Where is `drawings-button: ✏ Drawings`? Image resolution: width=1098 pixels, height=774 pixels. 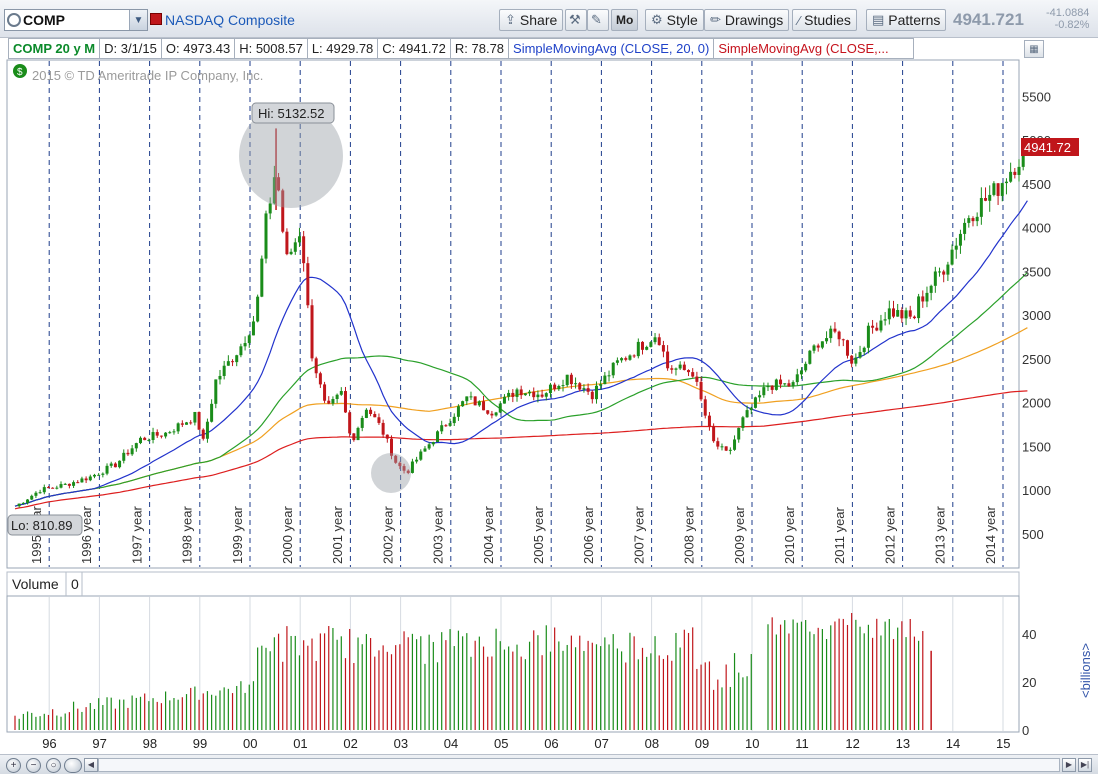 drawings-button: ✏ Drawings is located at coordinates (747, 20).